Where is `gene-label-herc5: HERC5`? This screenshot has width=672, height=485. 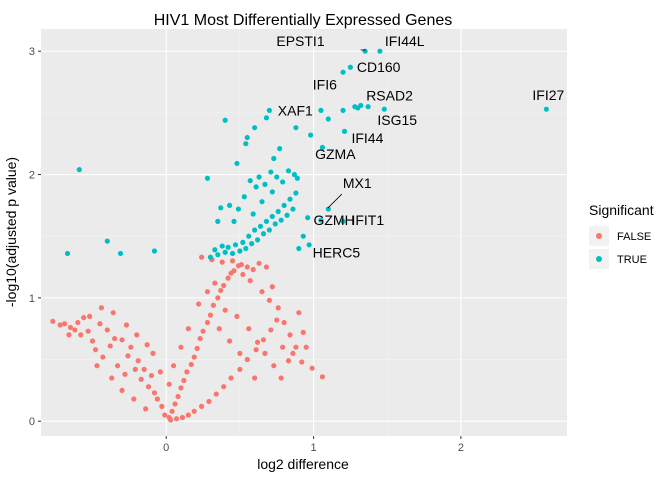 gene-label-herc5: HERC5 is located at coordinates (337, 253).